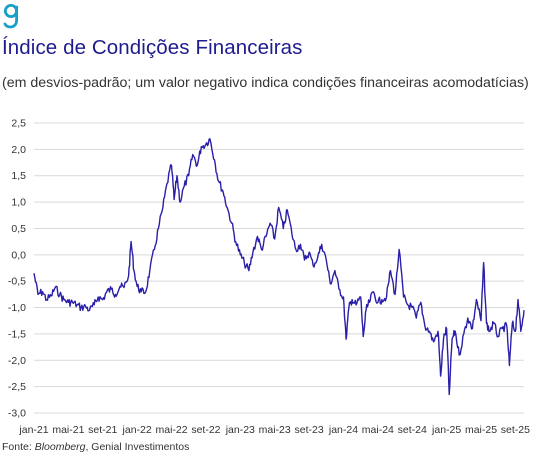 The width and height of the screenshot is (543, 460). What do you see at coordinates (10, 16) in the screenshot?
I see `genial-g-logo-icon` at bounding box center [10, 16].